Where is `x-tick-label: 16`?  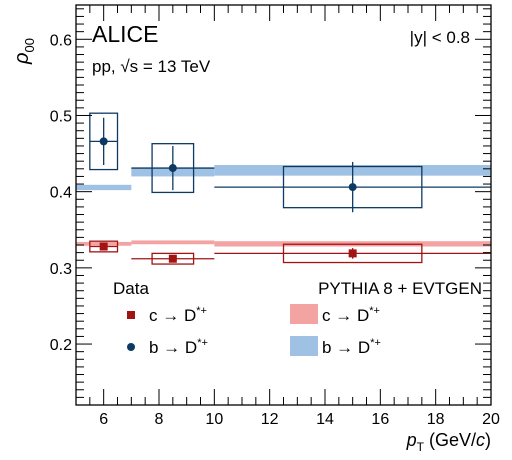 x-tick-label: 16 is located at coordinates (380, 419).